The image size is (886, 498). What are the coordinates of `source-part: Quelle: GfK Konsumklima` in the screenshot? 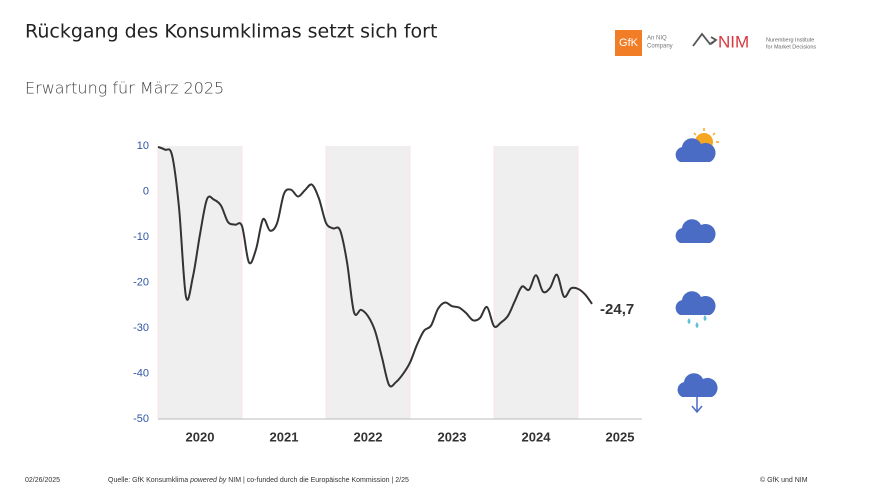 It's located at (149, 480).